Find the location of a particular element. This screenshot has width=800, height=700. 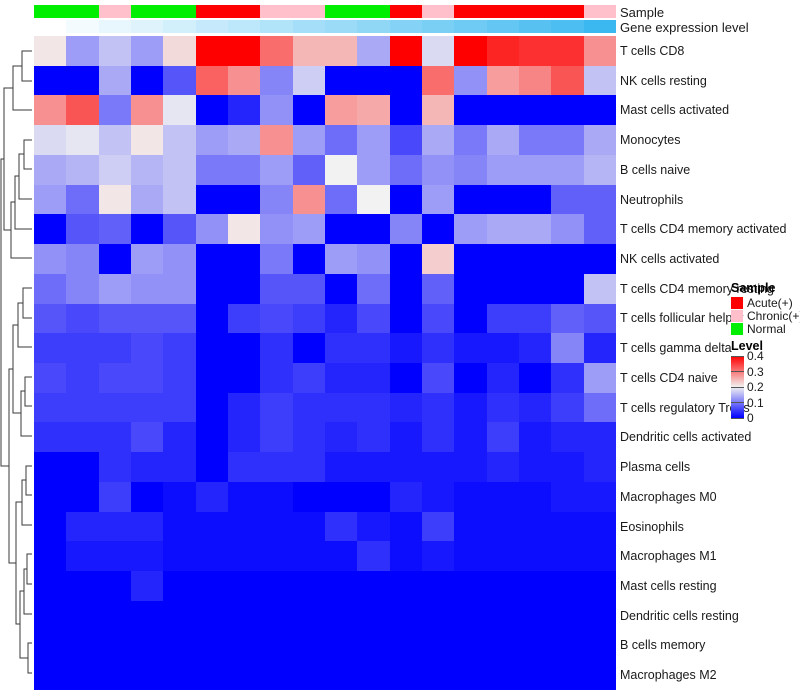

level-colorbar-ticks: 0.4 0.3 0.2 0.1 0 is located at coordinates (761, 387).